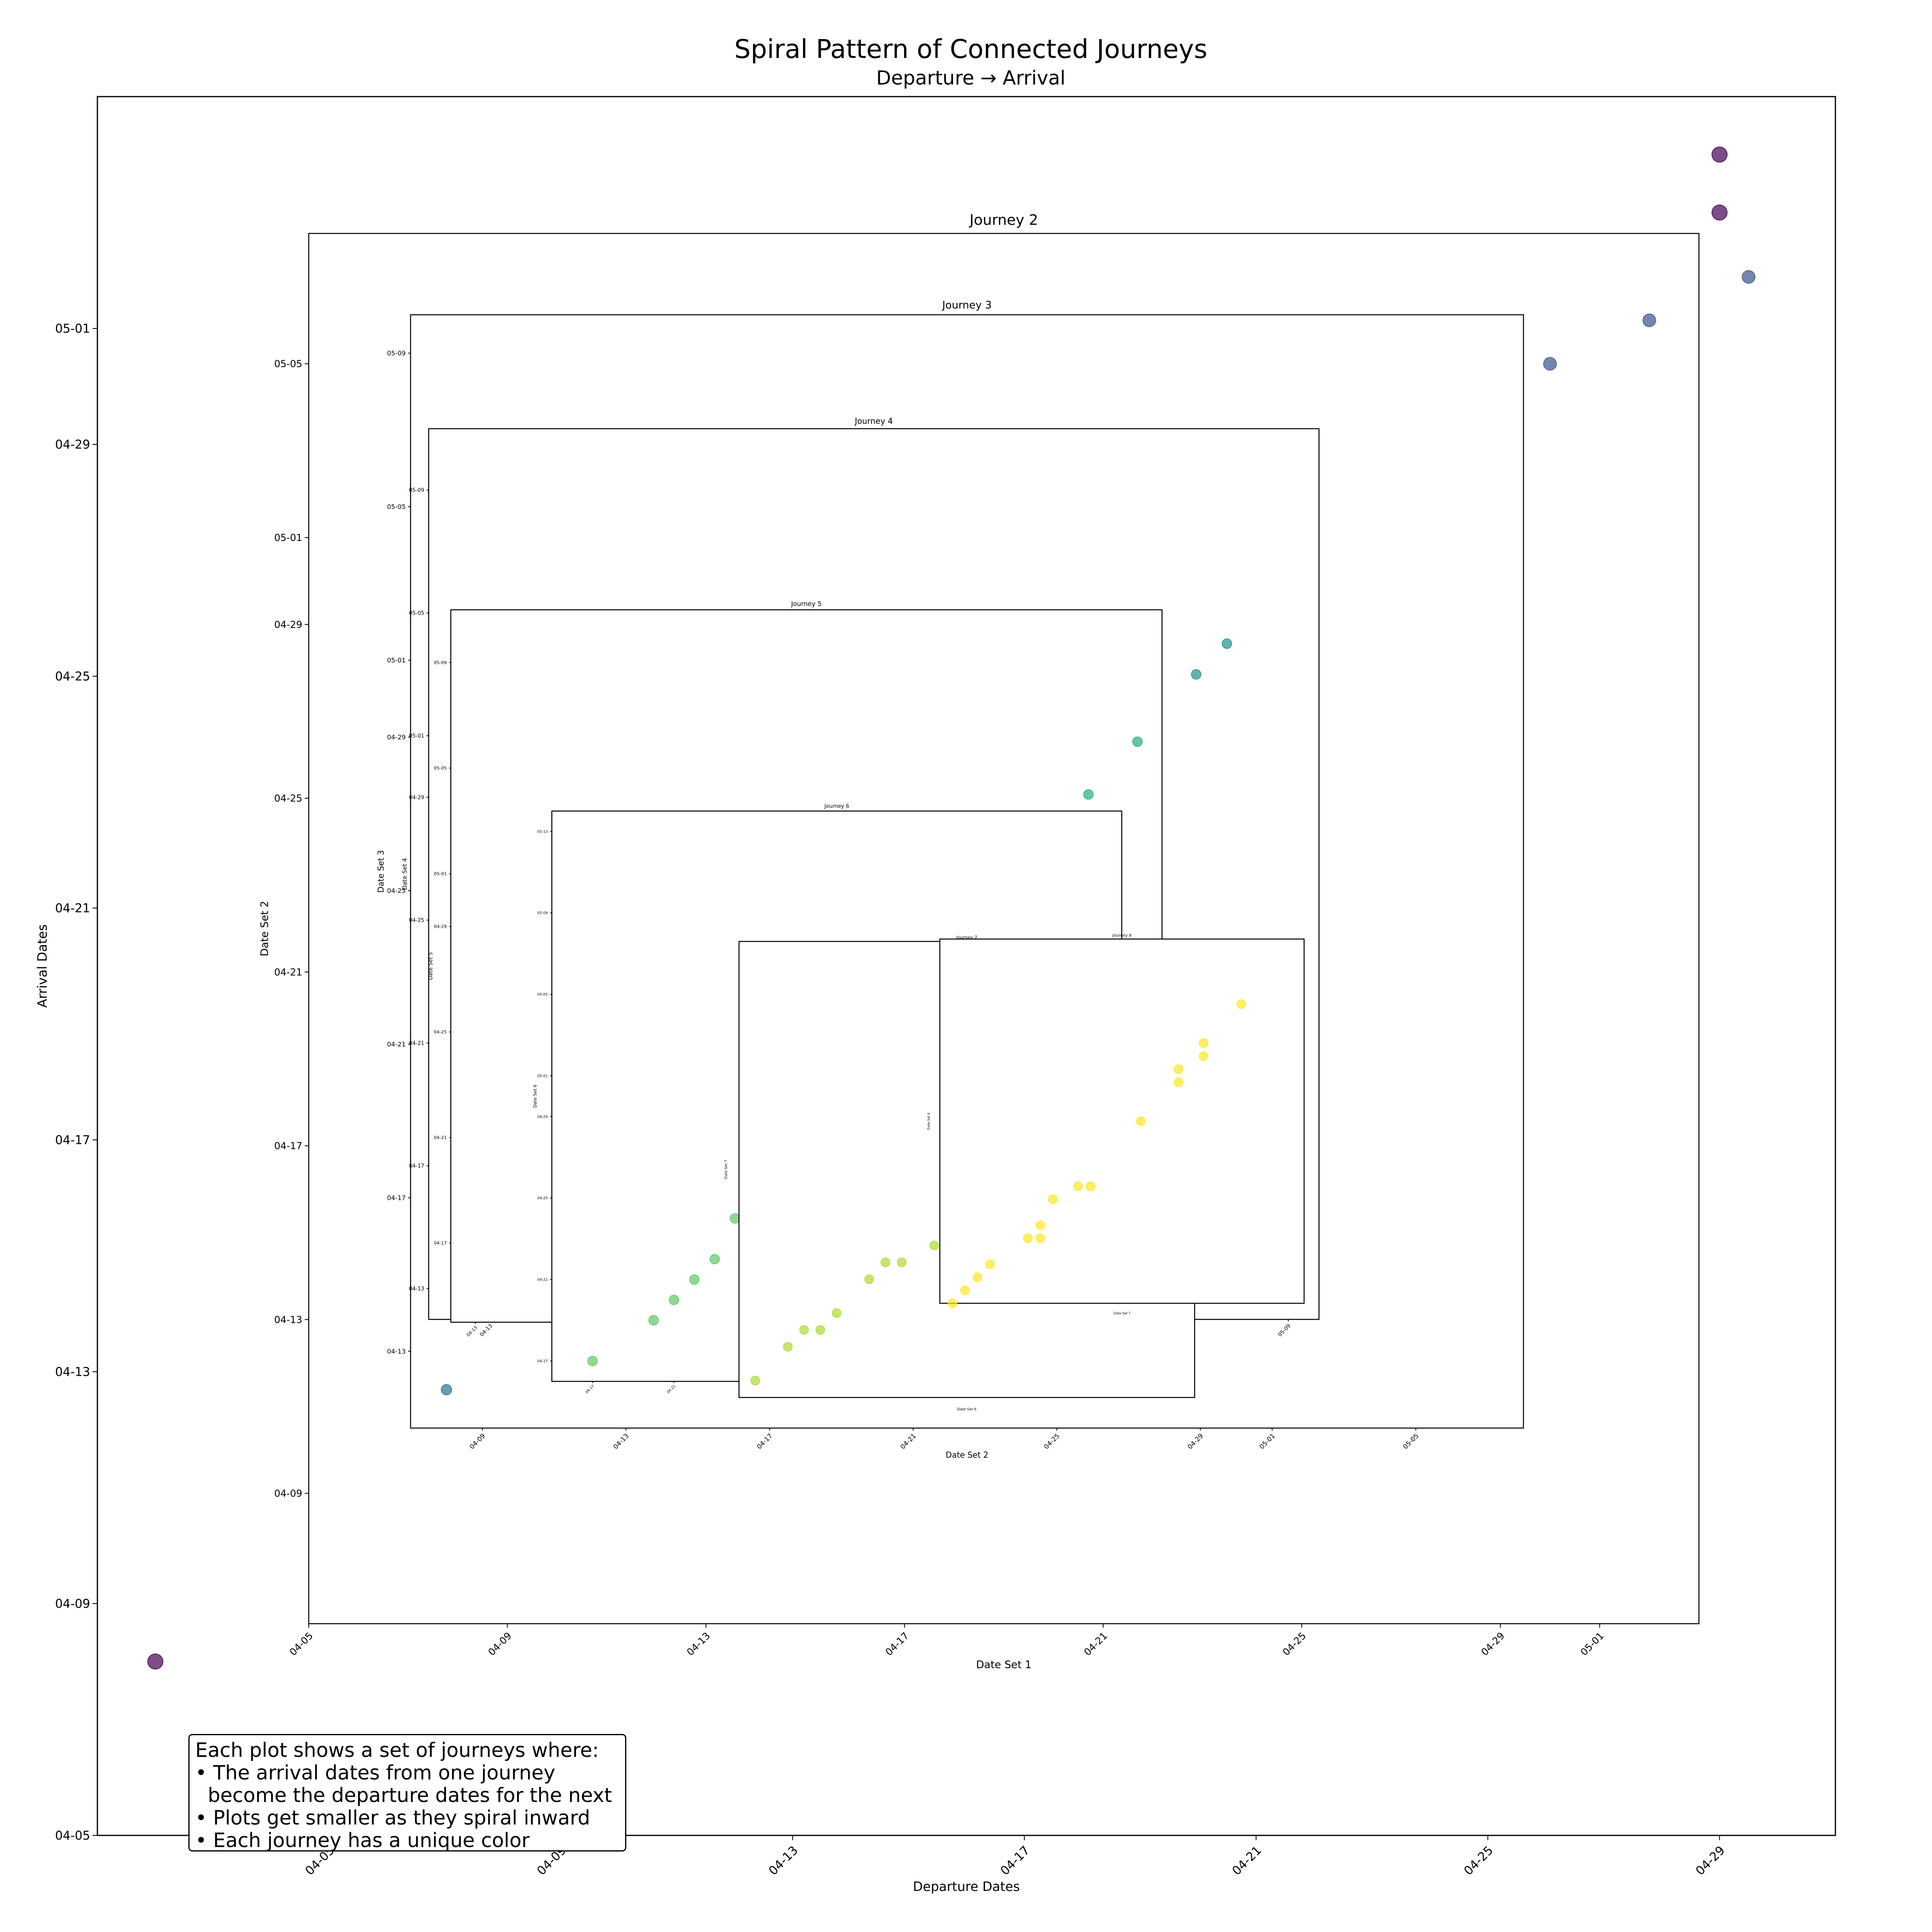 The height and width of the screenshot is (1932, 1932). I want to click on y-tick-label: 05-13, so click(542, 832).